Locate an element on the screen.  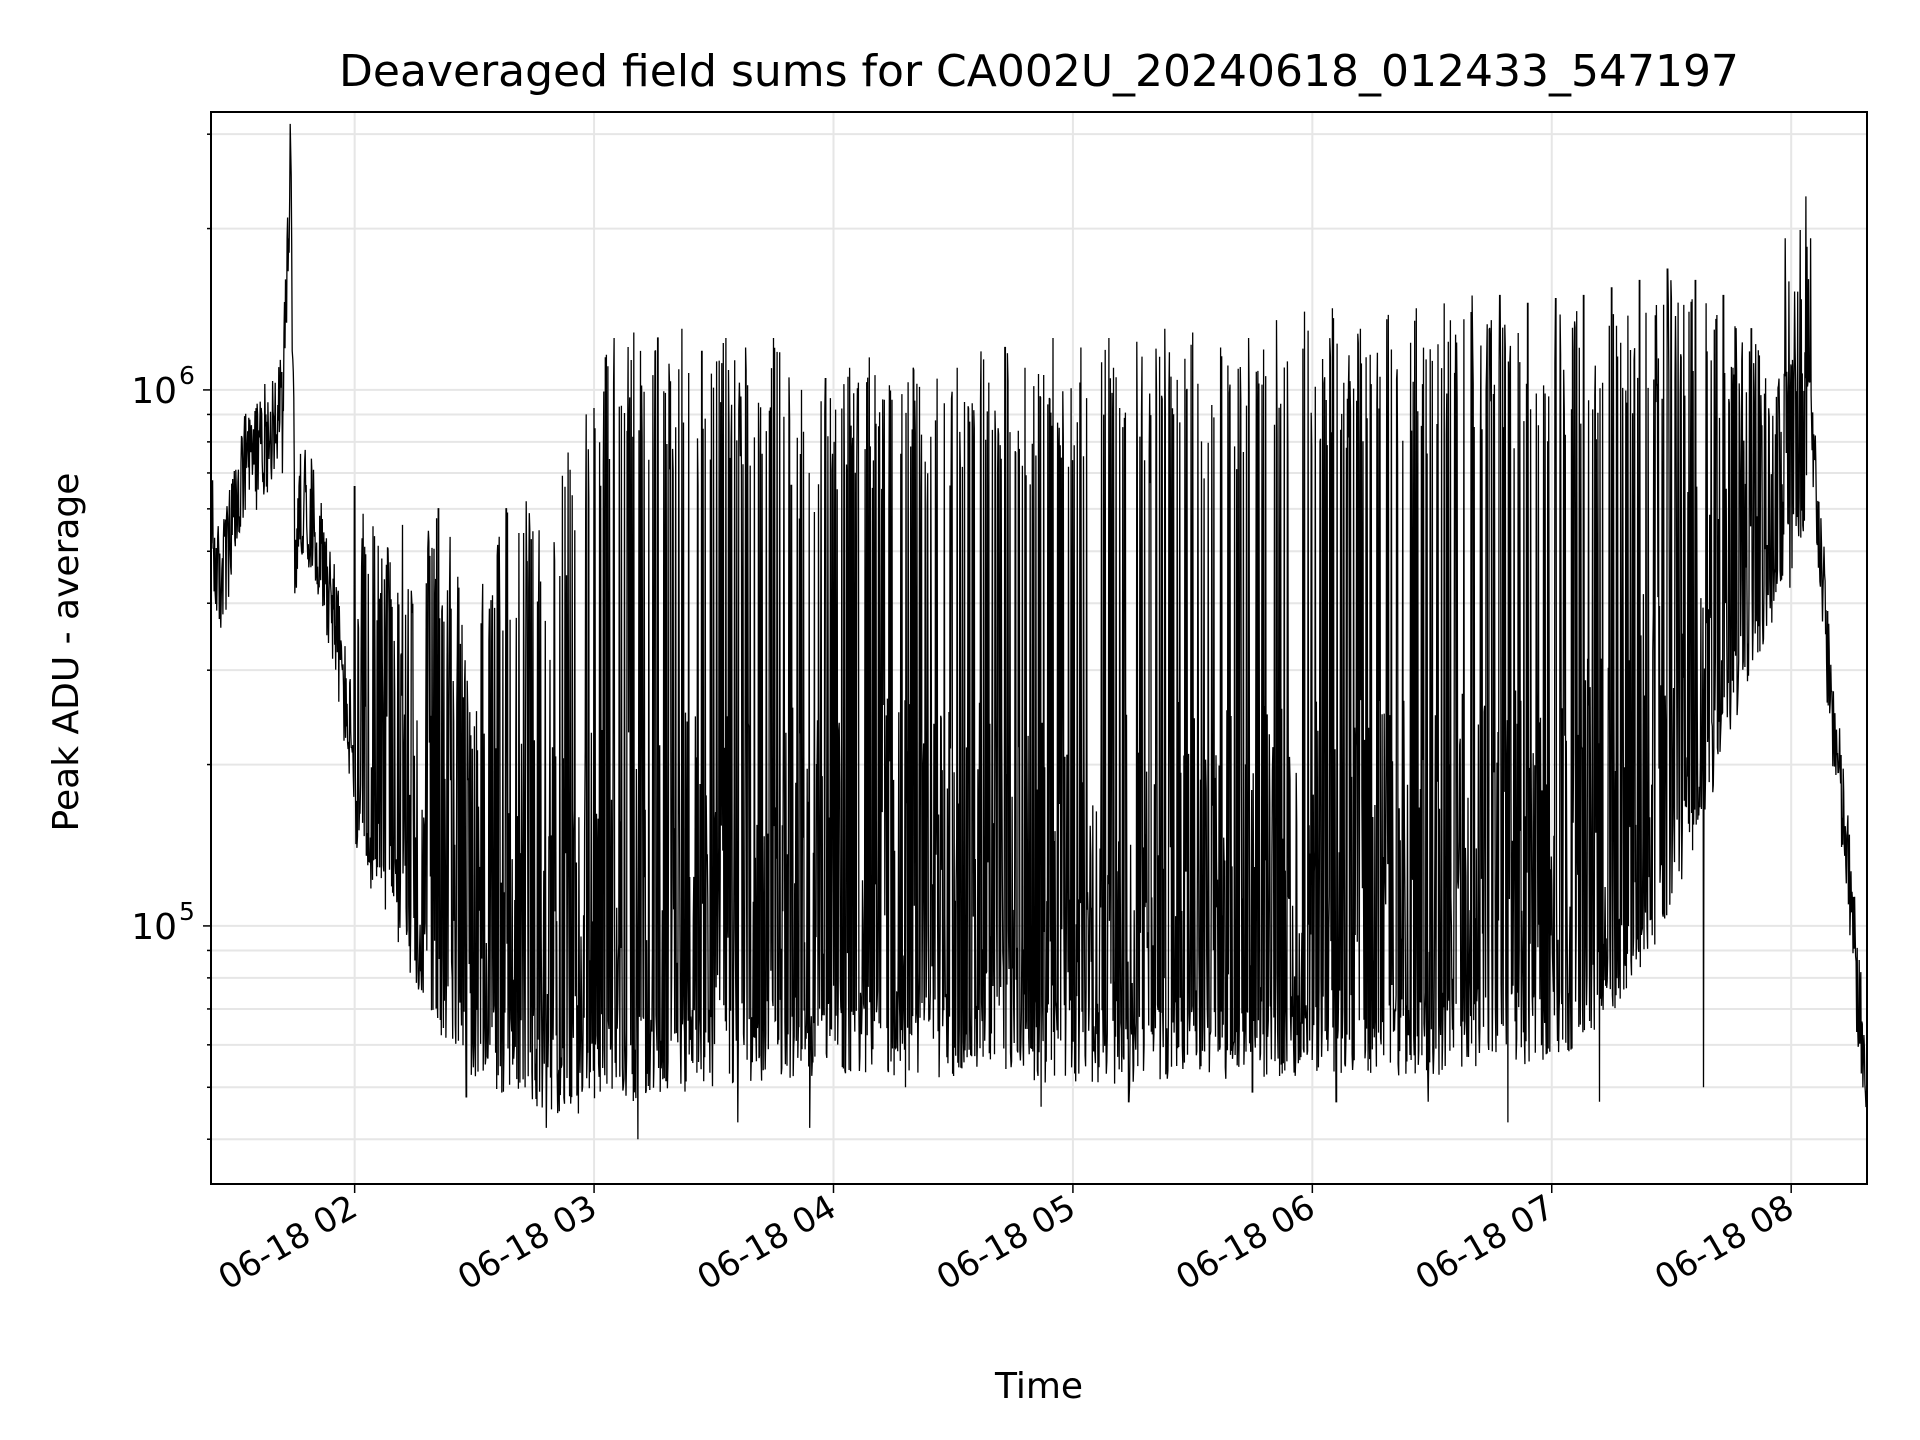
y-tick-exponent: 5 is located at coordinates (187, 911).